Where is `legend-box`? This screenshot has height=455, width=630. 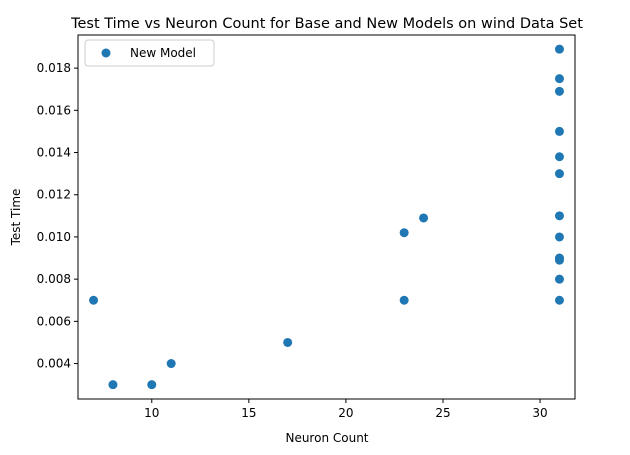 legend-box is located at coordinates (149, 53).